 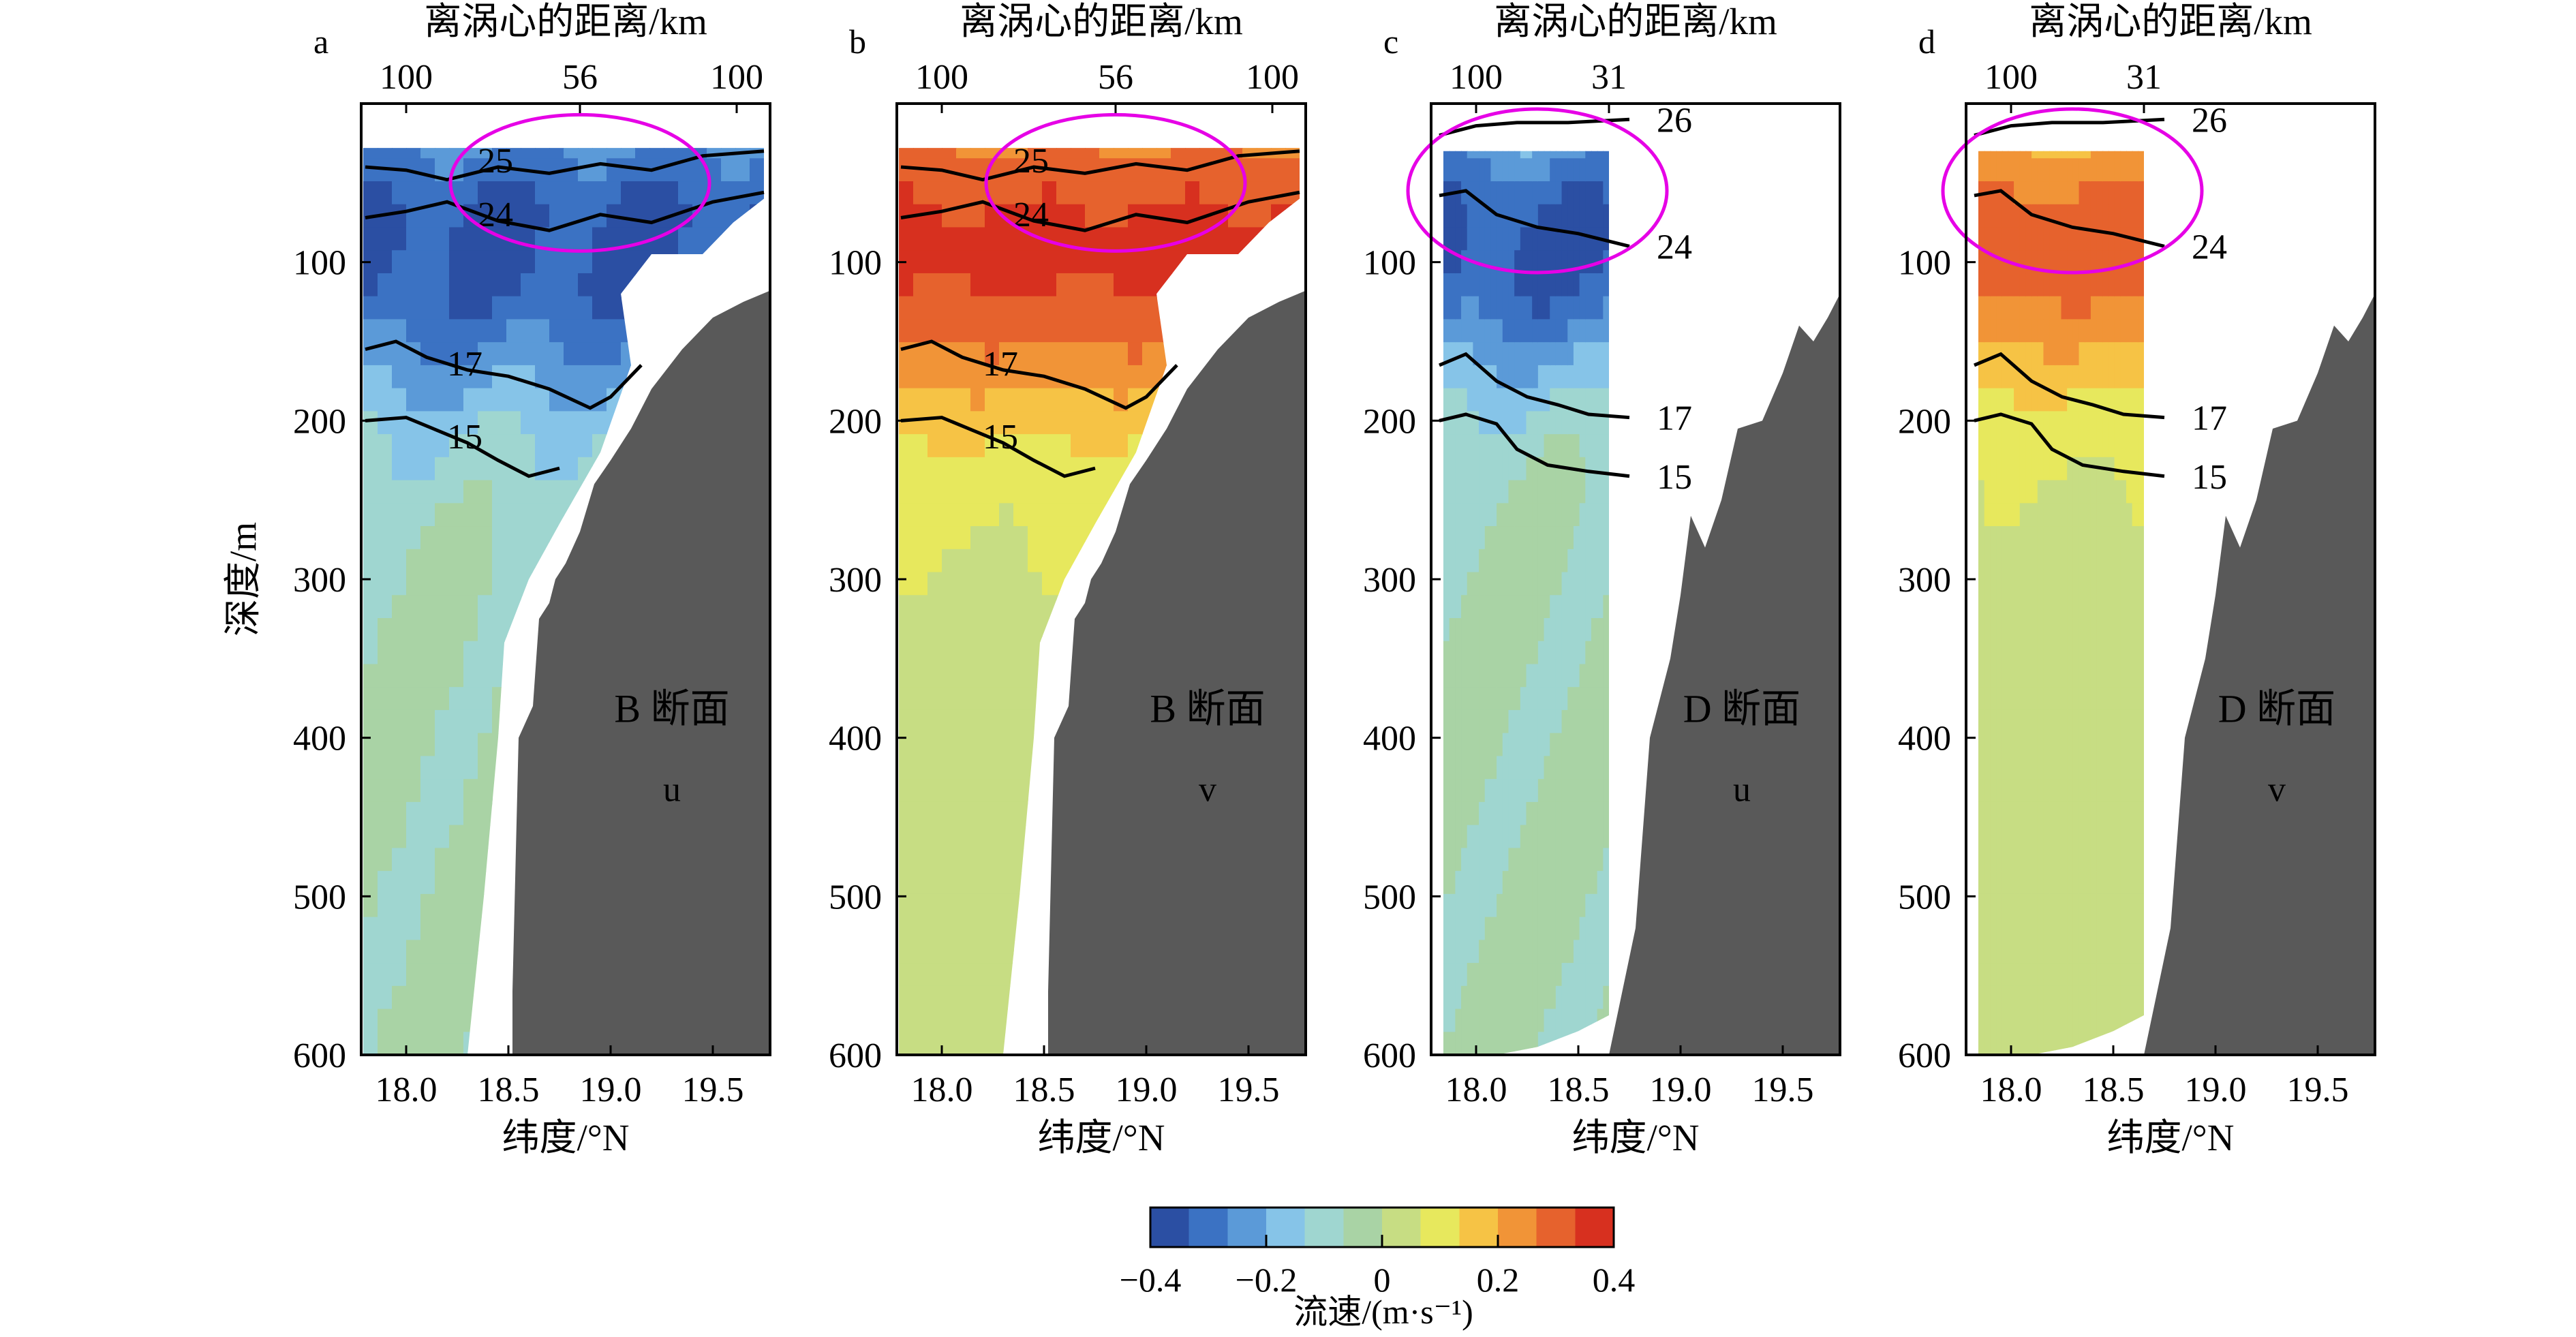 What do you see at coordinates (464, 437) in the screenshot?
I see `isotherm-label: 15` at bounding box center [464, 437].